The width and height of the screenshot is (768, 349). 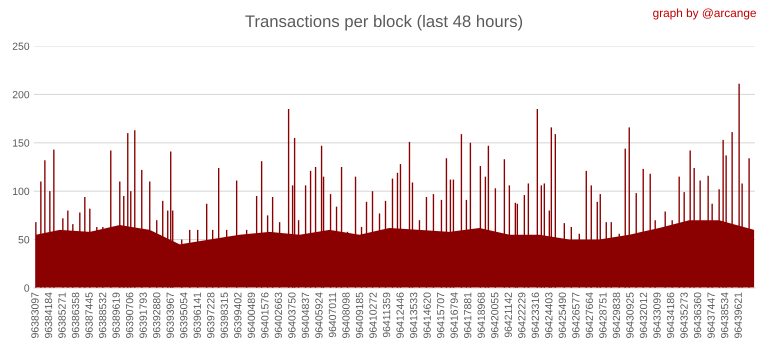 I want to click on x-tick-label: 96429838, so click(x=616, y=315).